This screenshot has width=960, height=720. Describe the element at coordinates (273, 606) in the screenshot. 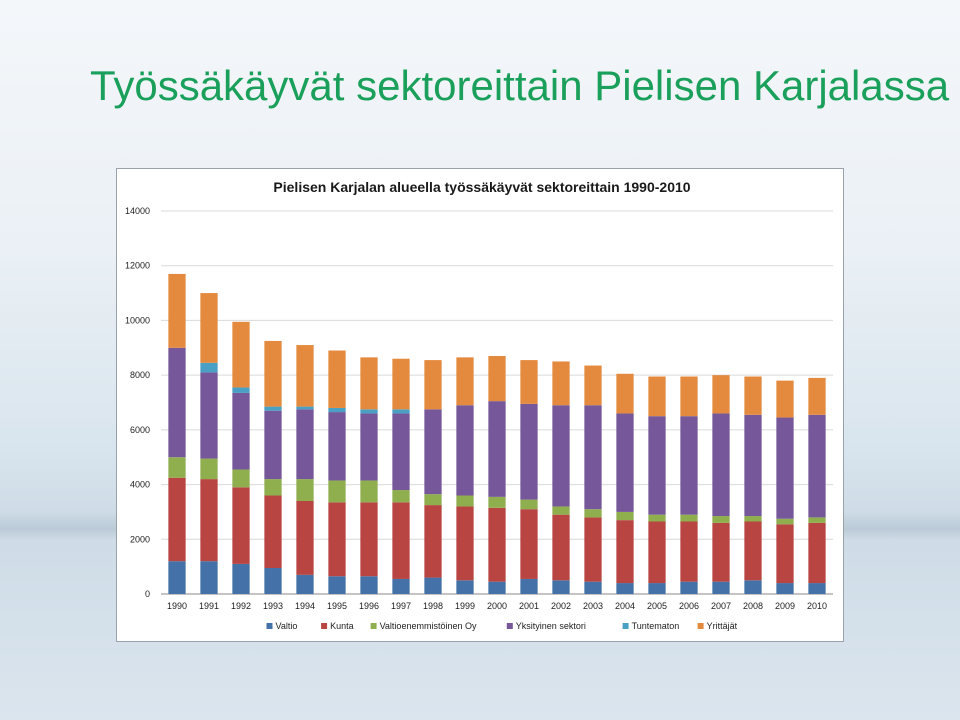

I see `x-tick-label: 1993` at that location.